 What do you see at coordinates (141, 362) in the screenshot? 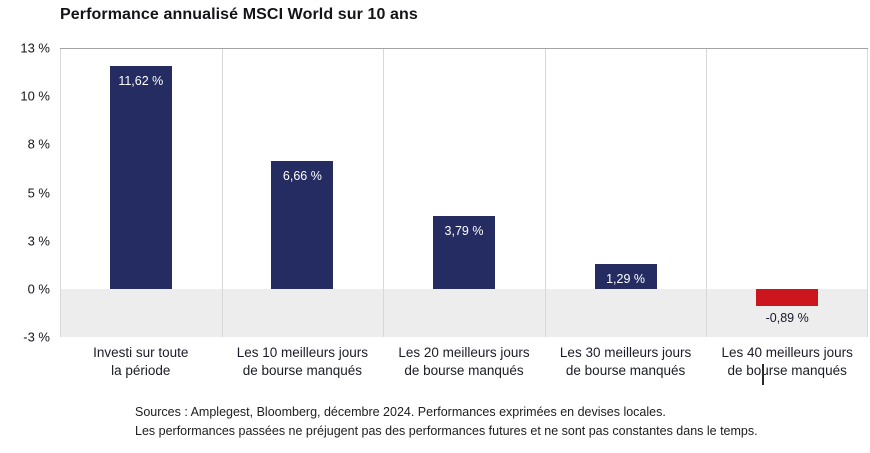
I see `category-label-invested-full-period: Investi sur toute la période` at bounding box center [141, 362].